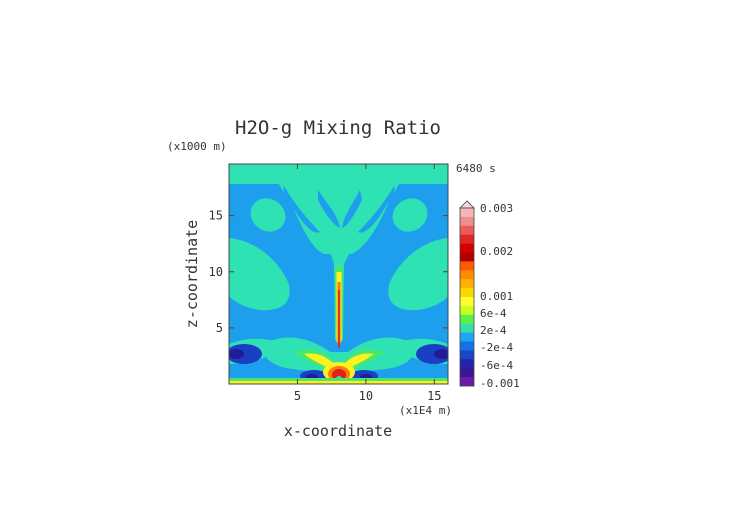 The image size is (752, 532). I want to click on field-region-blue-branch-right, so click(352, 209).